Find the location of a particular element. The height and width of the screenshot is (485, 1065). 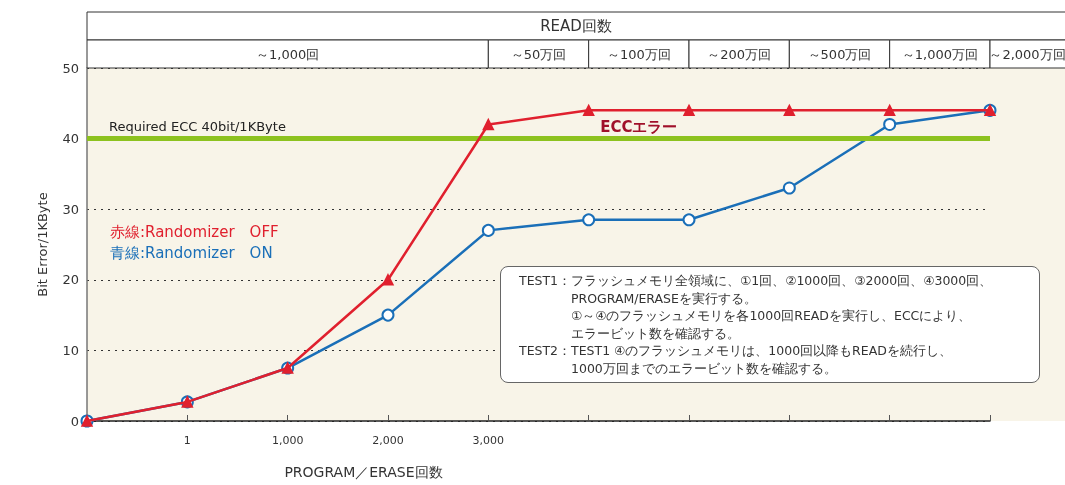

ref-line-label: Required ECC 40bit/1KByte is located at coordinates (197, 127).